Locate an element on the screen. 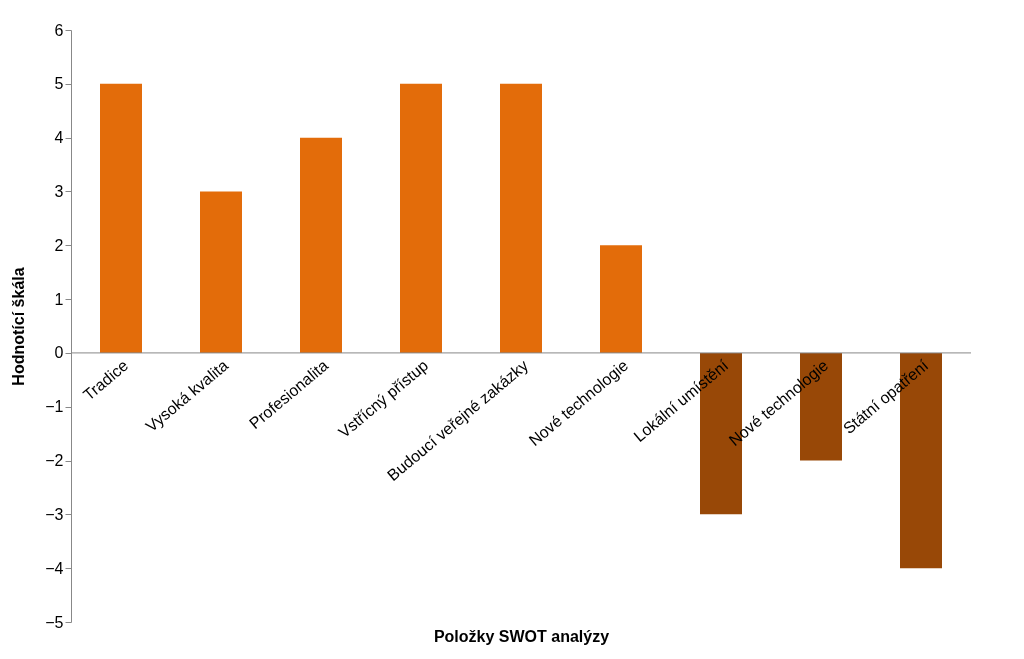  y-tick-label: 0 is located at coordinates (59, 353).